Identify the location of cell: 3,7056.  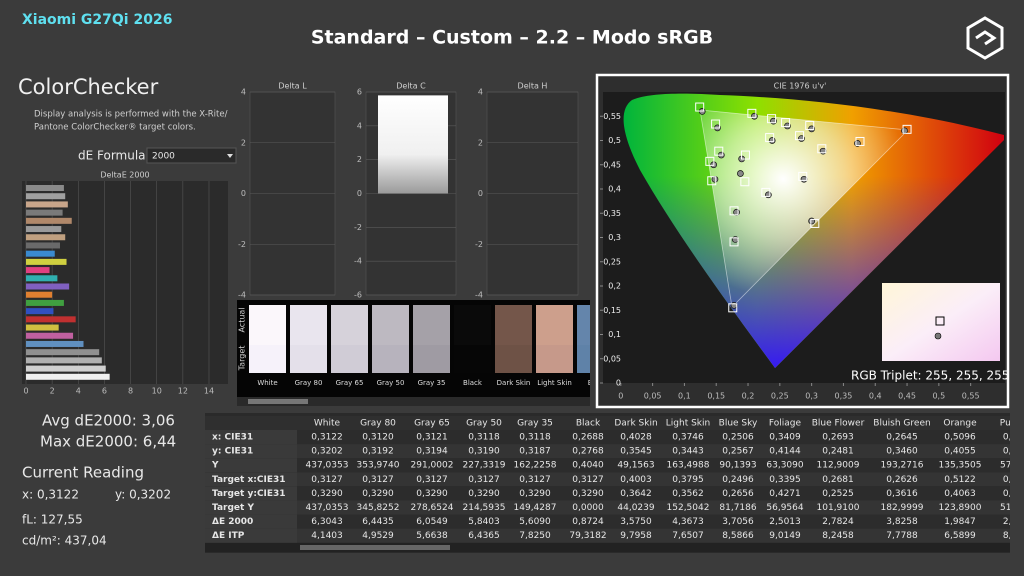
(738, 522).